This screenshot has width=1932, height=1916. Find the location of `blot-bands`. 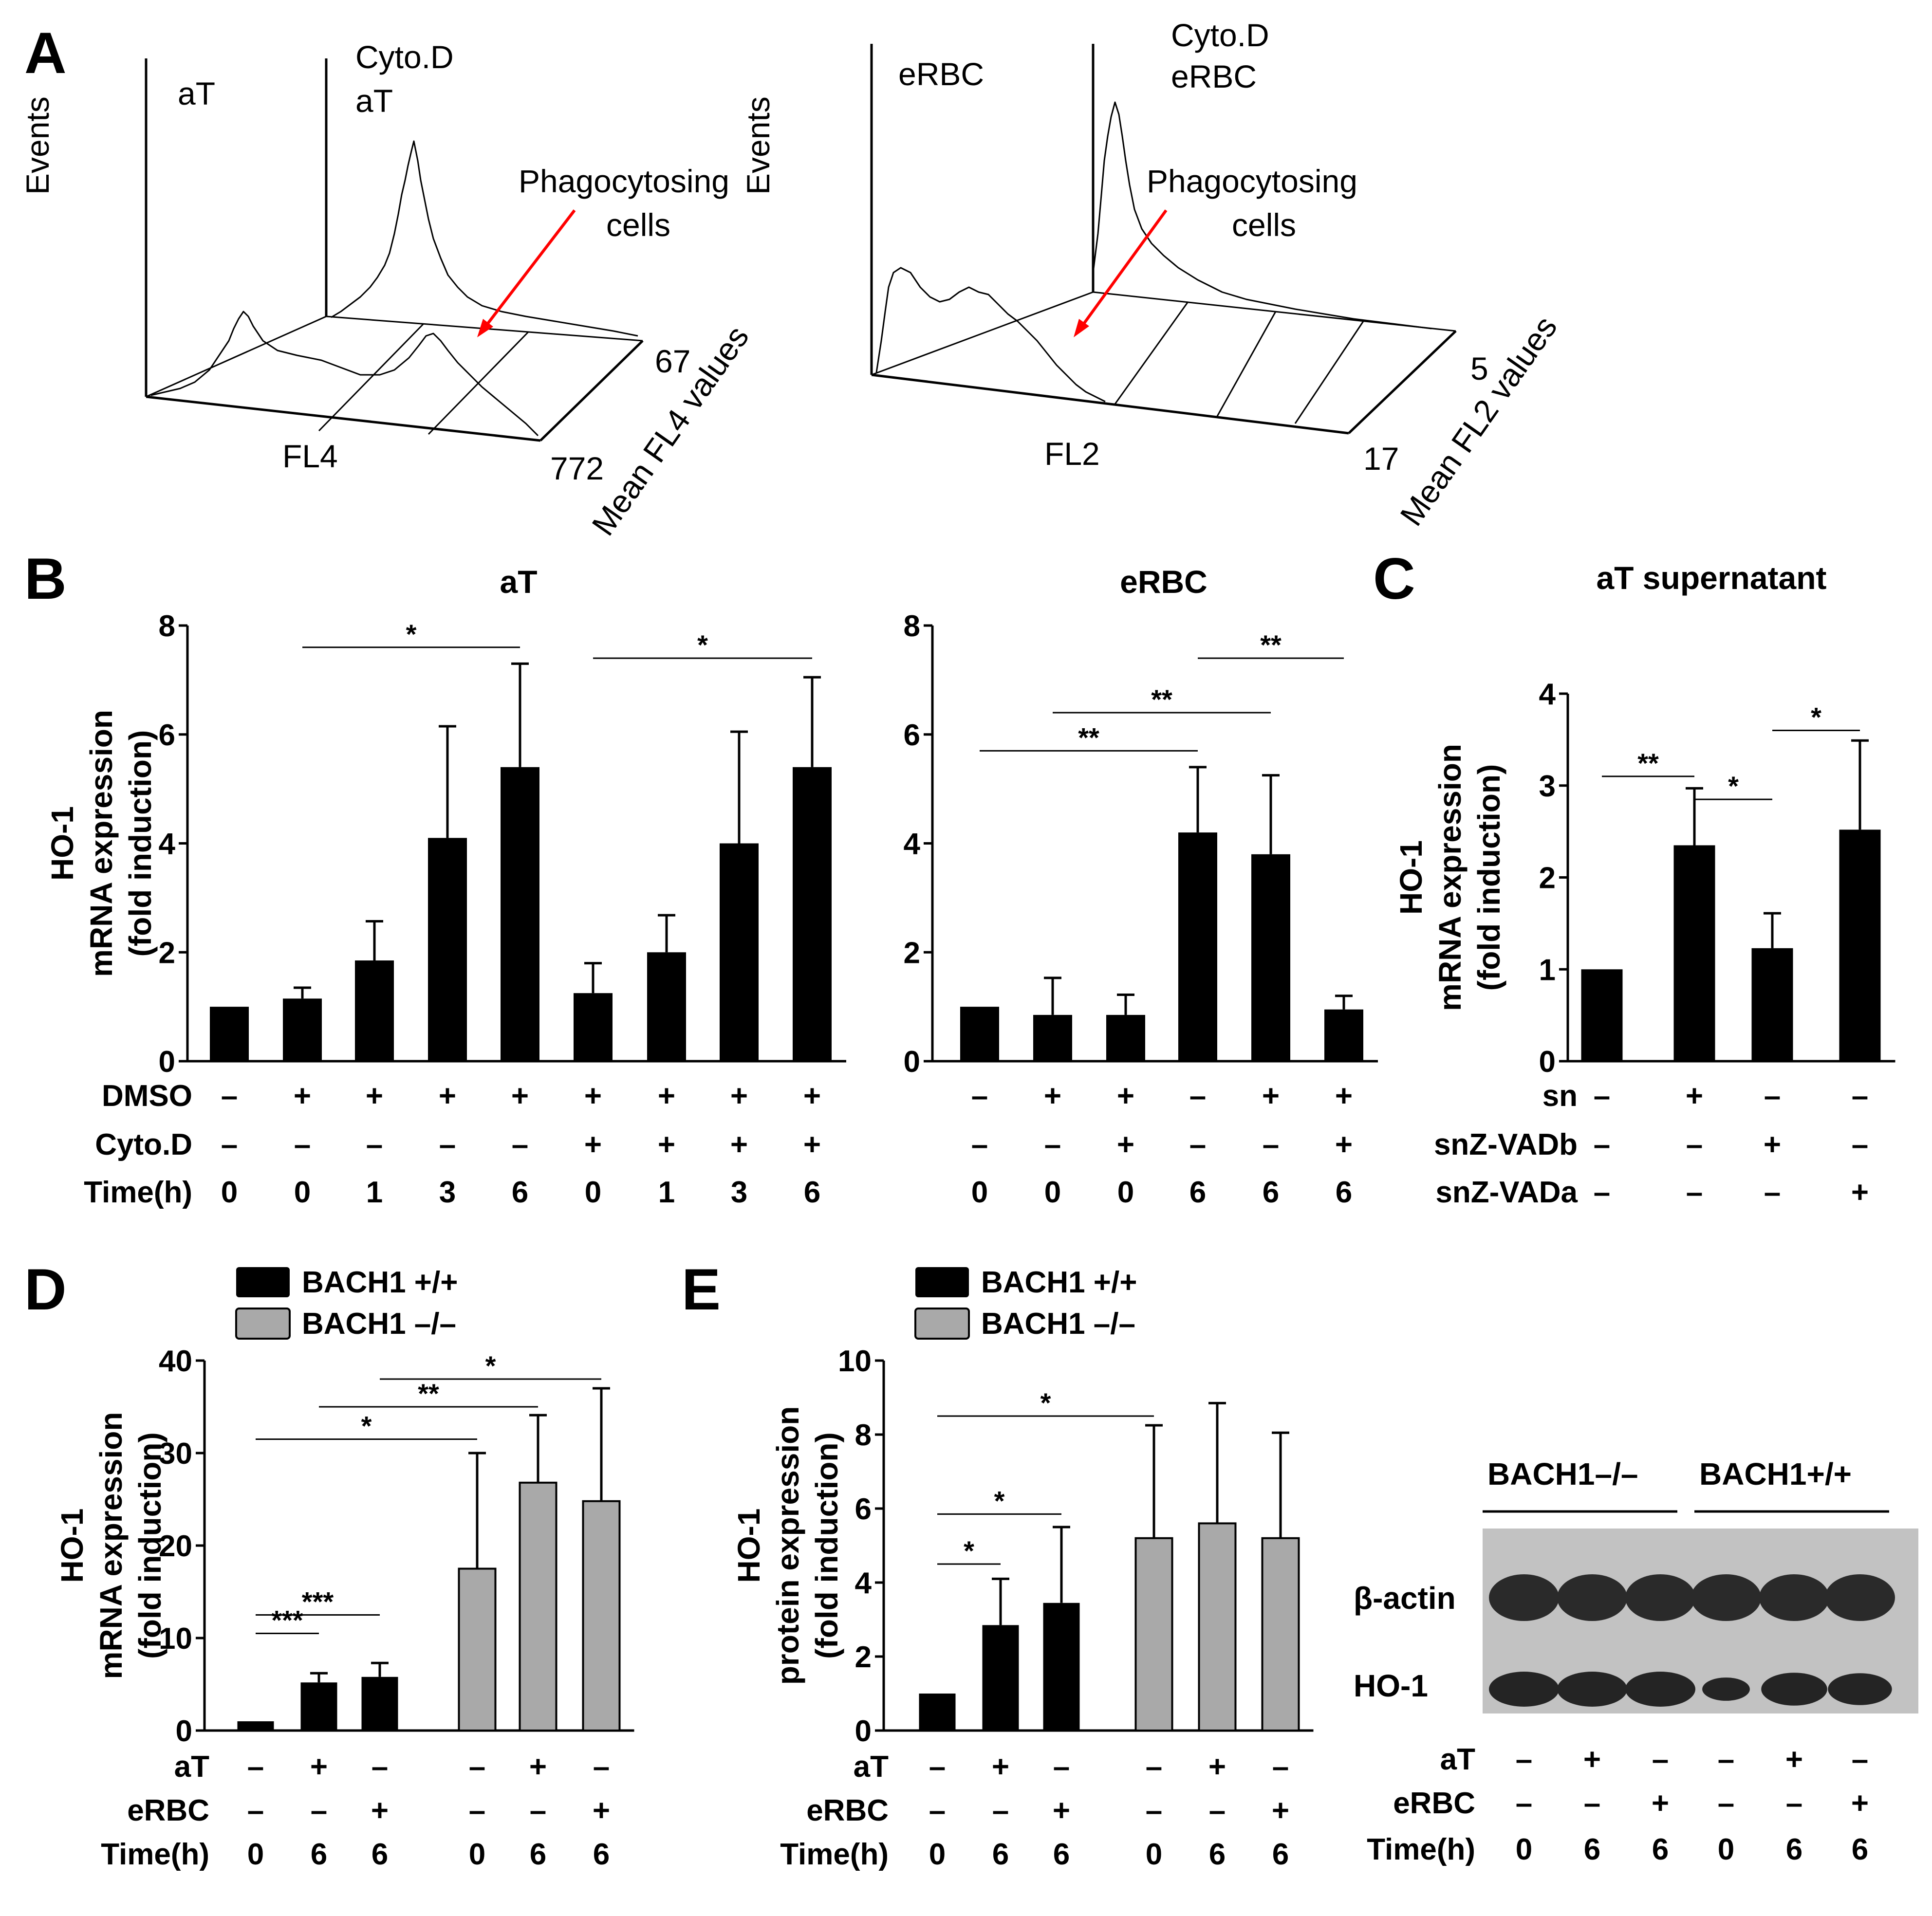

blot-bands is located at coordinates (1692, 1640).